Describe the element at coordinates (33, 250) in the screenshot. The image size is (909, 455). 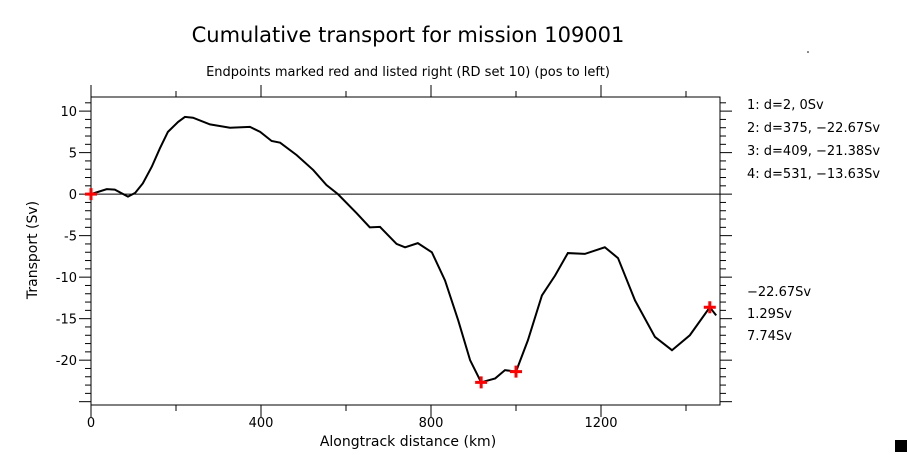
I see `y-axis-label: Transport (Sv)` at that location.